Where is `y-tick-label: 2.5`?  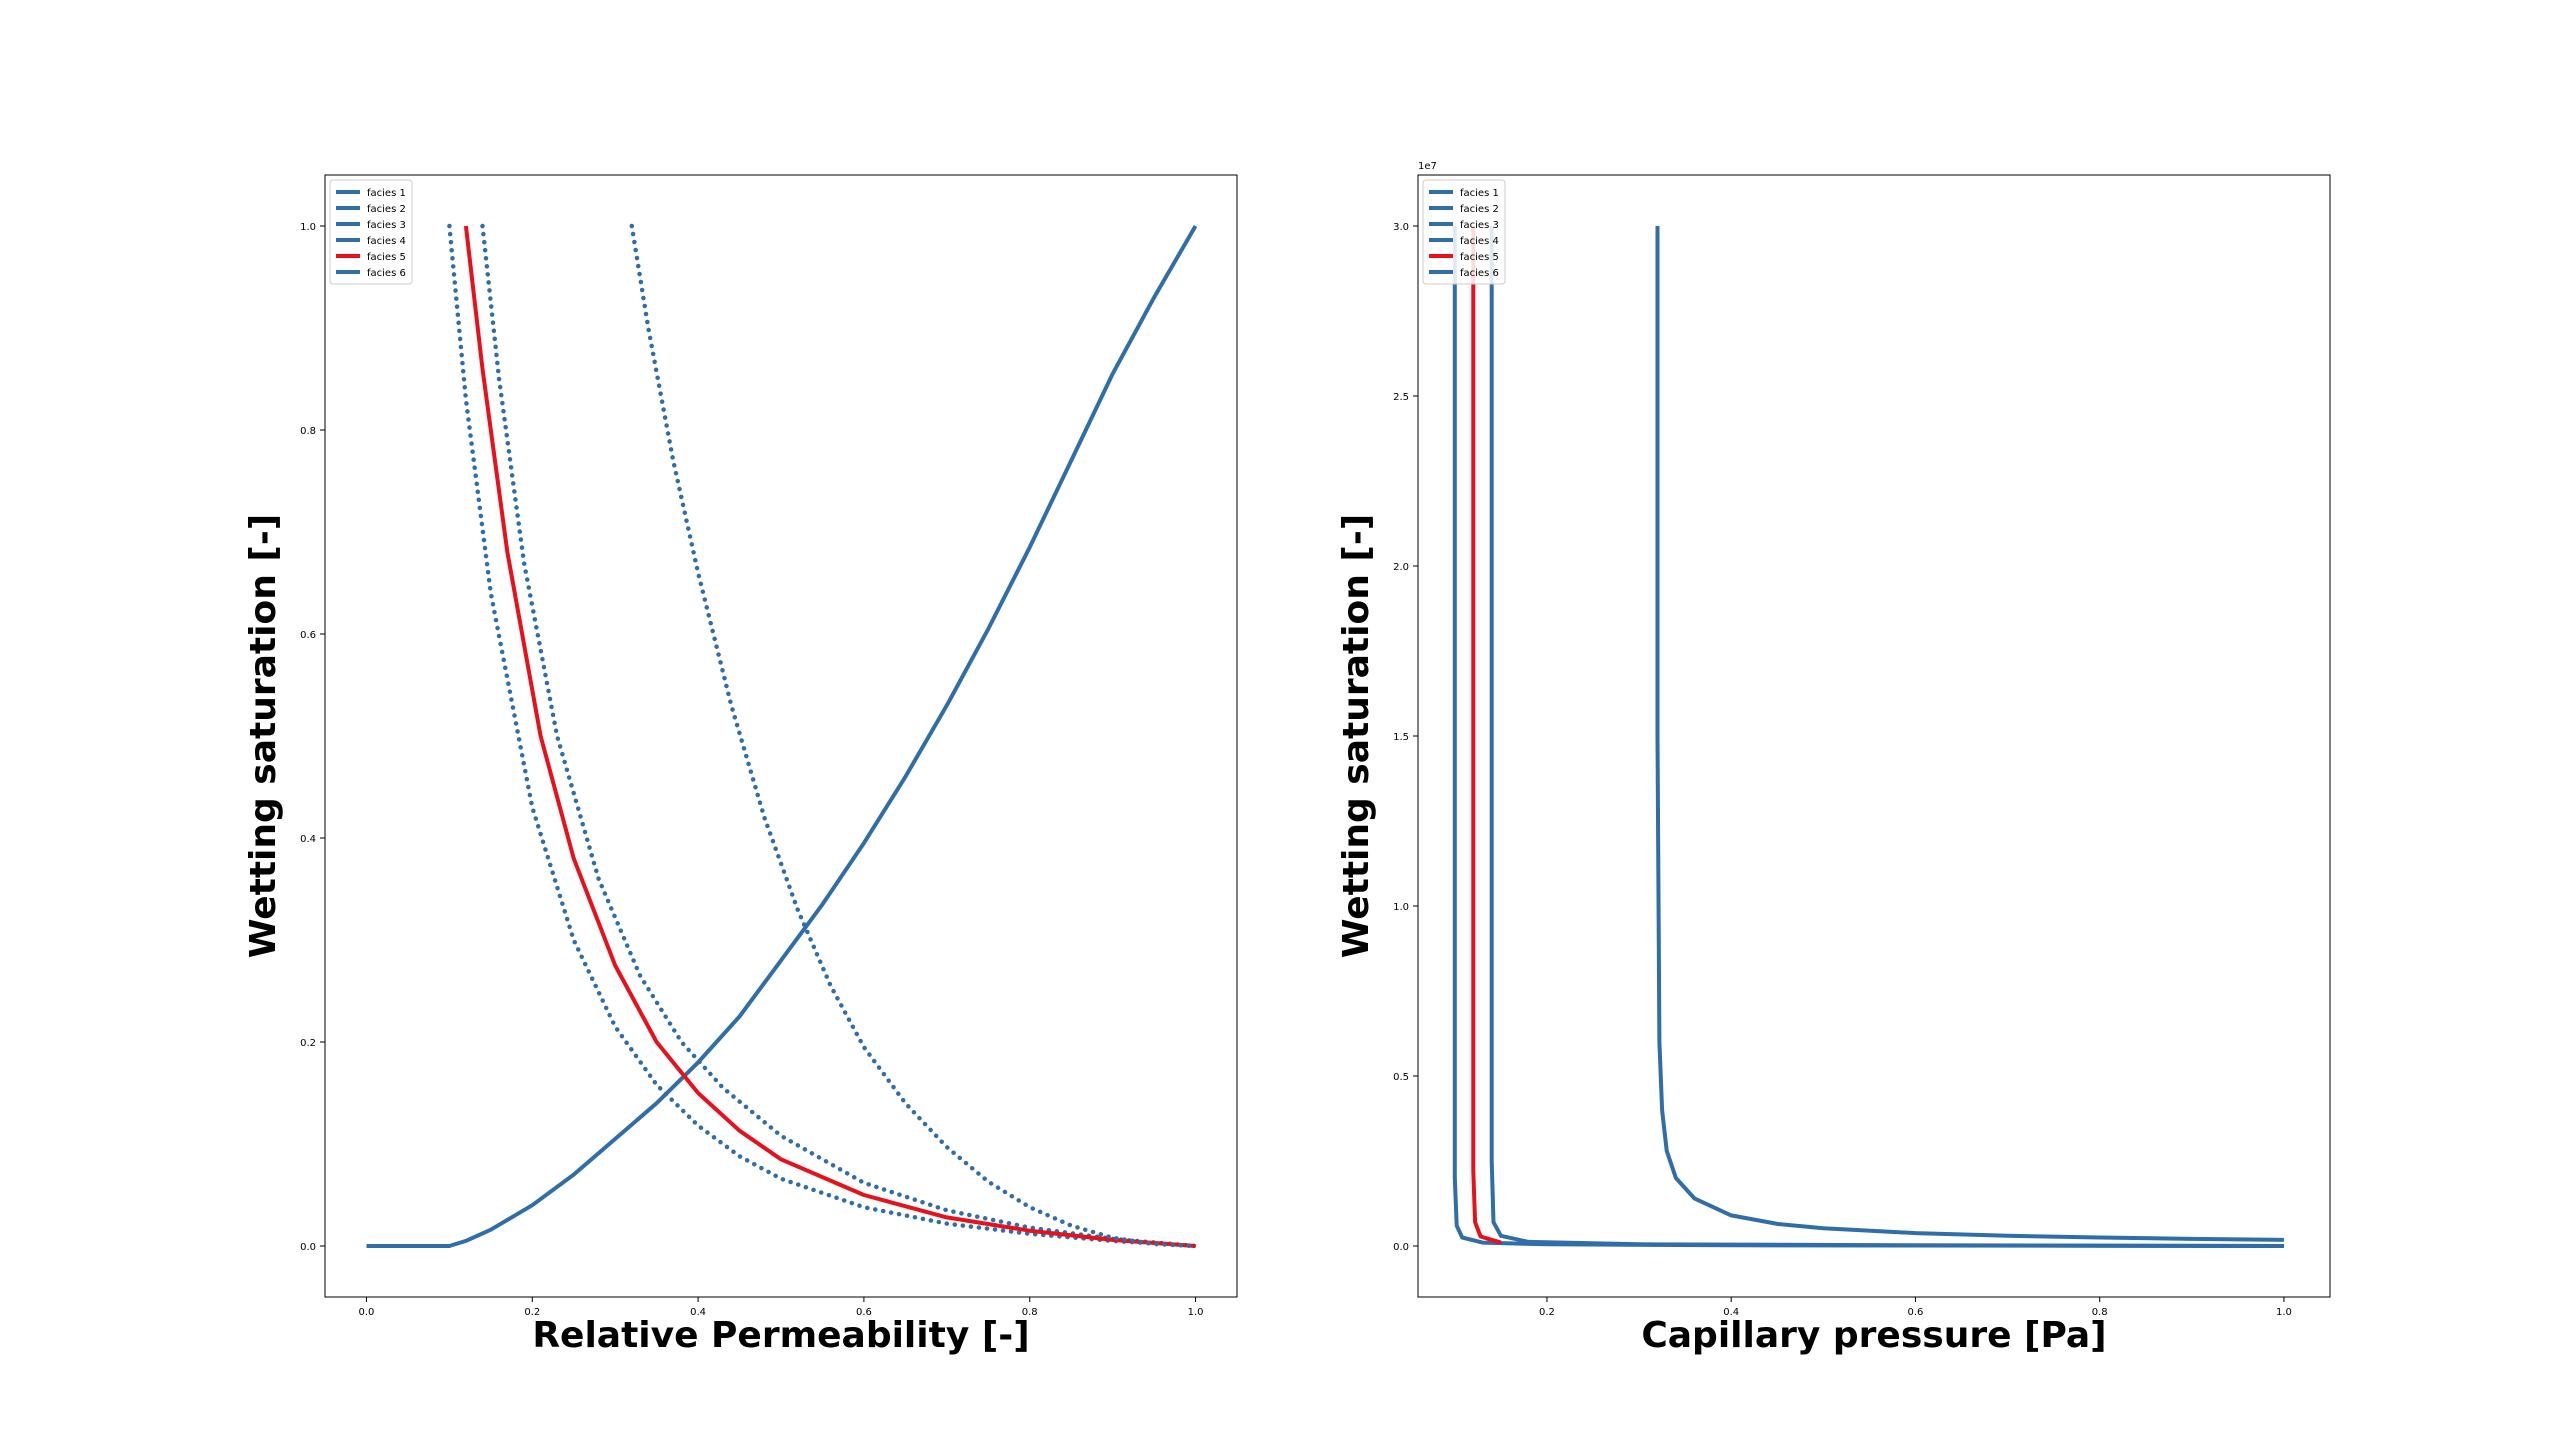 y-tick-label: 2.5 is located at coordinates (1401, 397).